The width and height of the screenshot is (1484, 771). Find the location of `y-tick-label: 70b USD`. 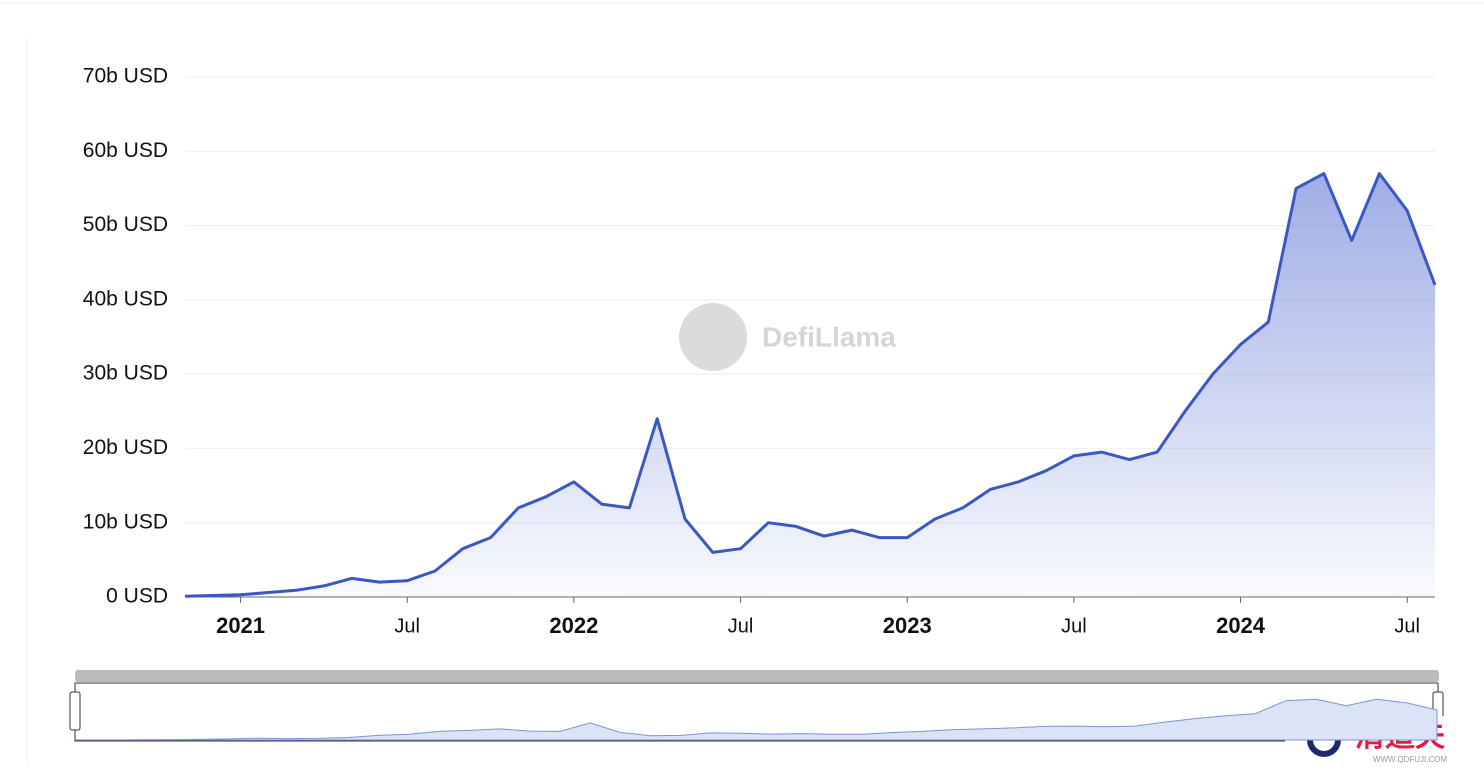

y-tick-label: 70b USD is located at coordinates (125, 76).